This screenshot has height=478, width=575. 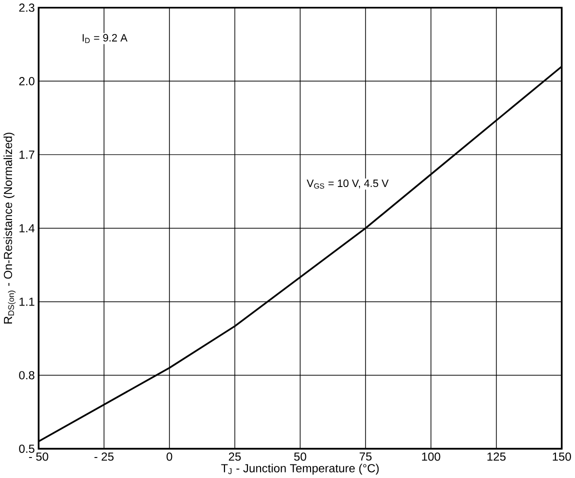 I want to click on y-tick-label: 0.5, so click(x=26, y=448).